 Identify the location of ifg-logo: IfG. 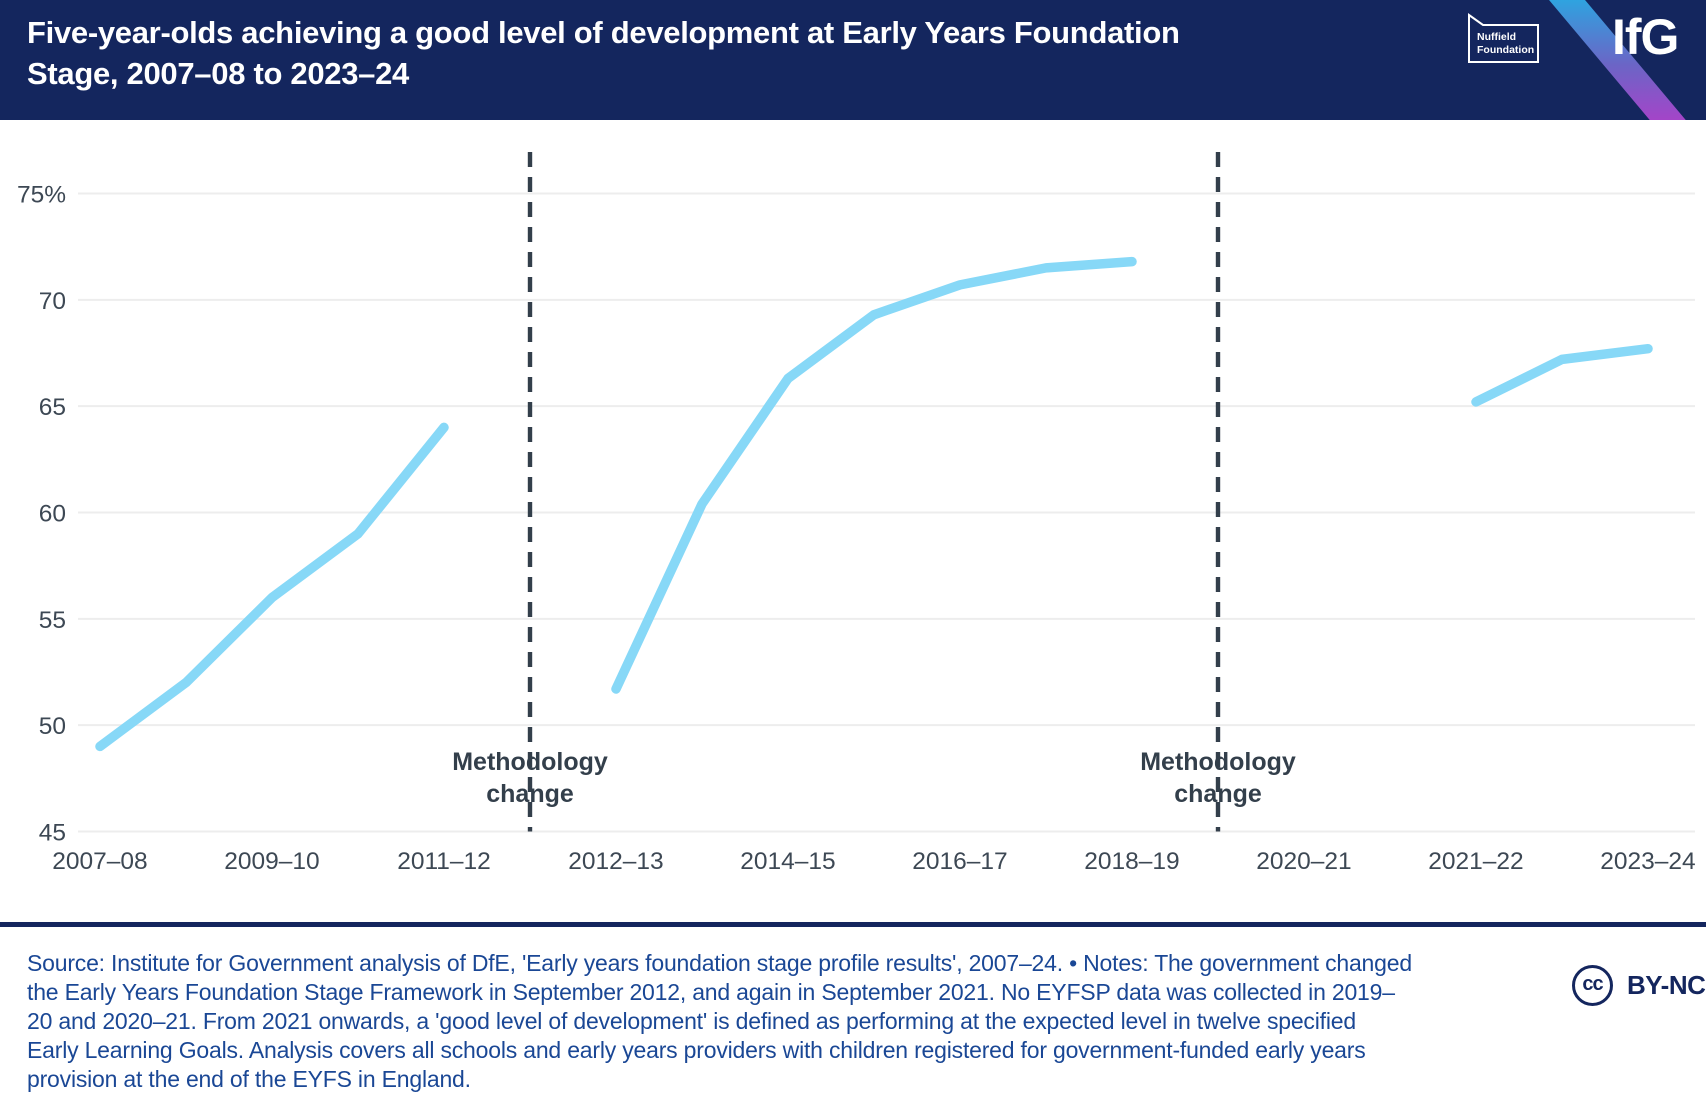
(1645, 37).